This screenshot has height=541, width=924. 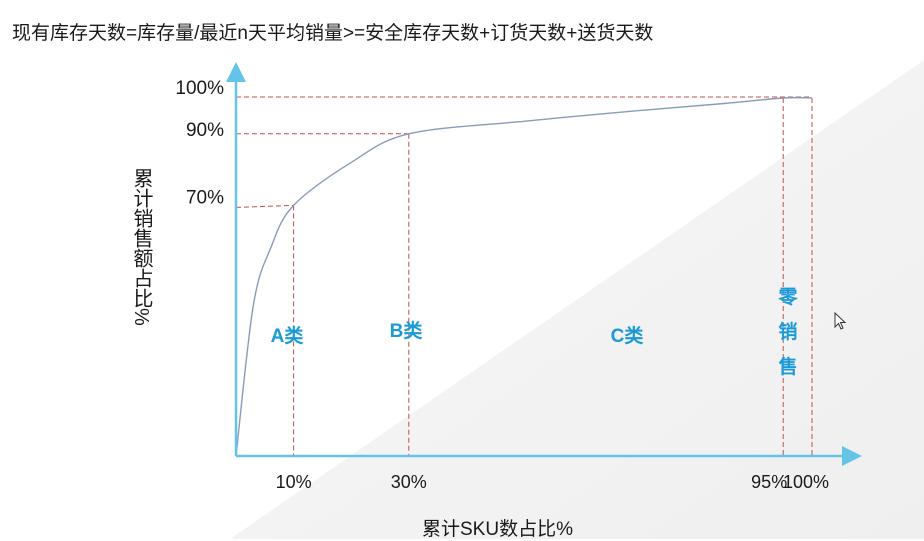 What do you see at coordinates (497, 529) in the screenshot?
I see `x-axis-label: 累计SKU数占比%` at bounding box center [497, 529].